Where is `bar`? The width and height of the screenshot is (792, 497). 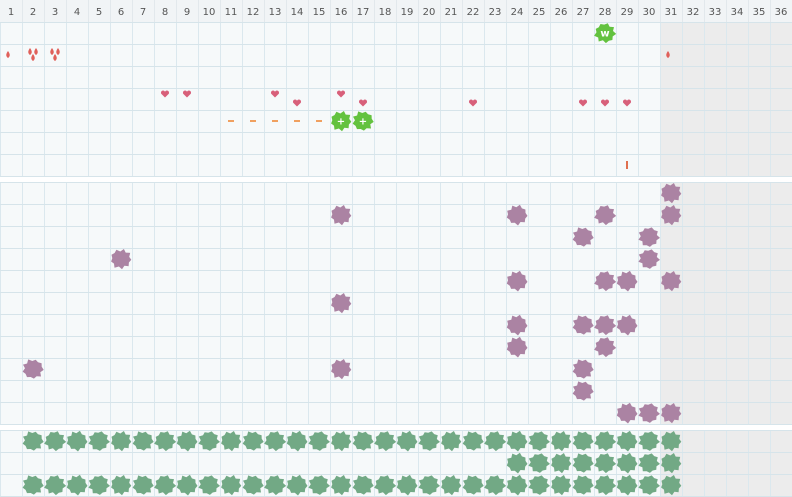
bar is located at coordinates (627, 165).